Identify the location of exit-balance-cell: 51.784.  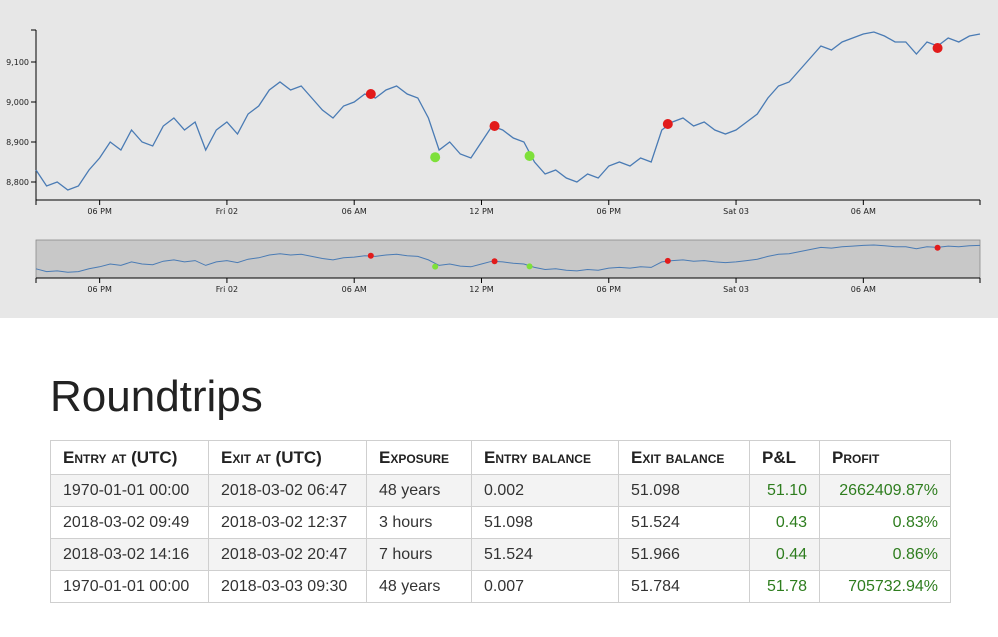
(684, 586).